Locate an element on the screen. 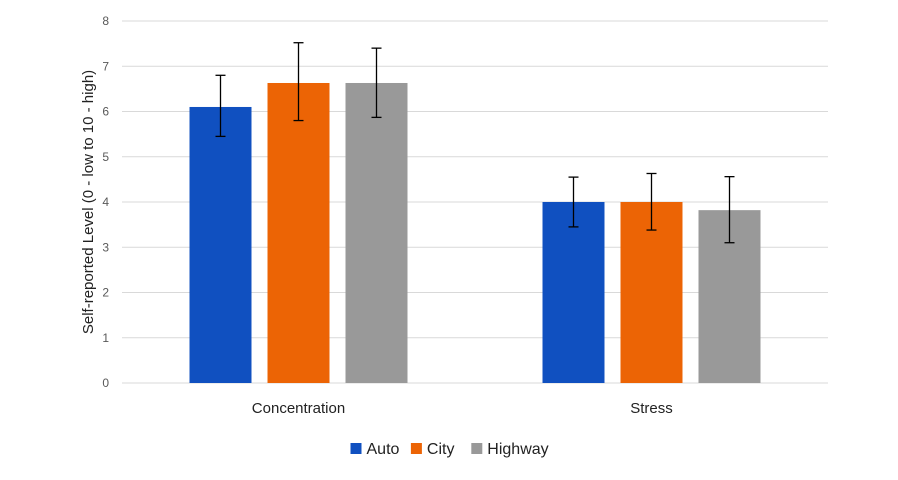 The width and height of the screenshot is (898, 480). y-tick-label: 8 is located at coordinates (105, 21).